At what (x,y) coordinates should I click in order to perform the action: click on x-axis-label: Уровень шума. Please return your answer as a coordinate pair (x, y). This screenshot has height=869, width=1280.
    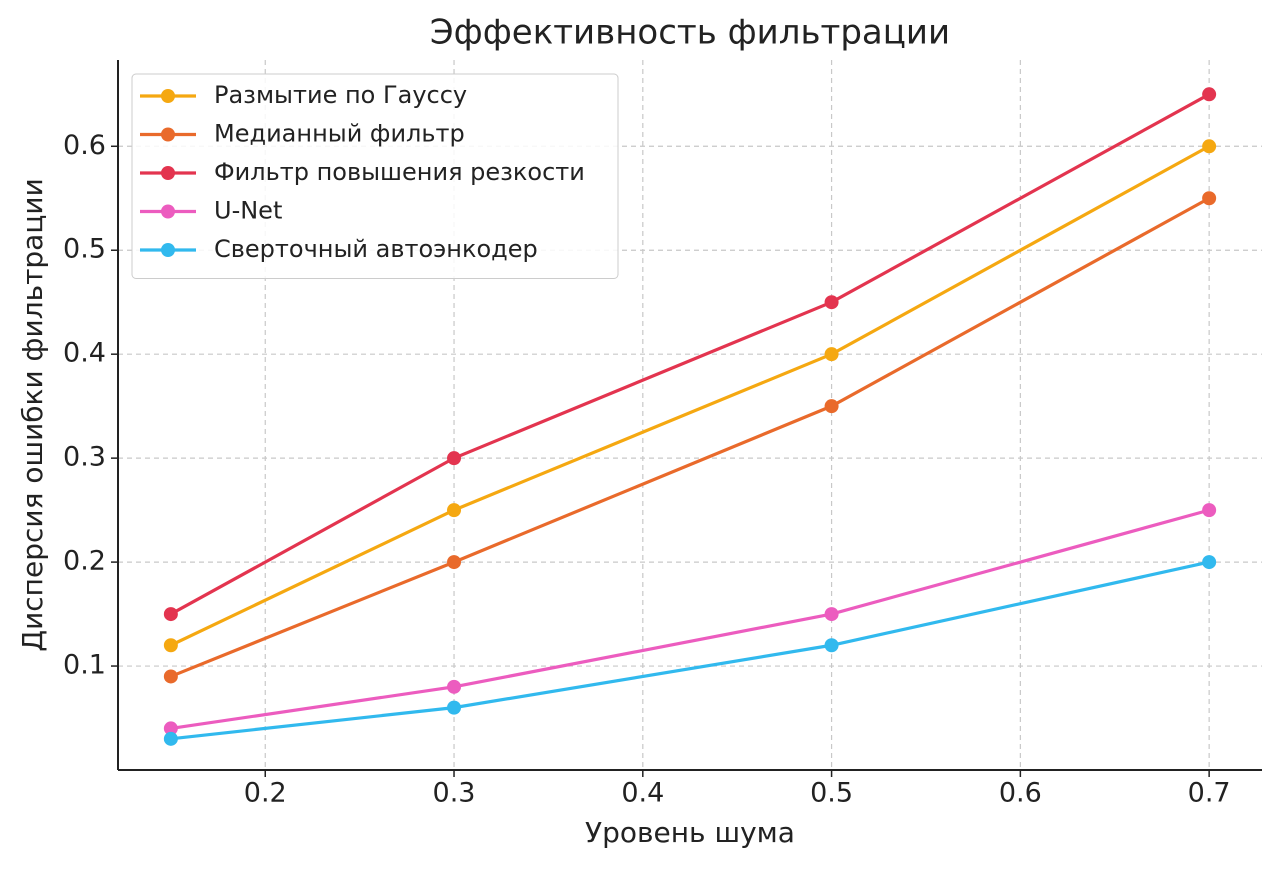
    Looking at the image, I should click on (690, 832).